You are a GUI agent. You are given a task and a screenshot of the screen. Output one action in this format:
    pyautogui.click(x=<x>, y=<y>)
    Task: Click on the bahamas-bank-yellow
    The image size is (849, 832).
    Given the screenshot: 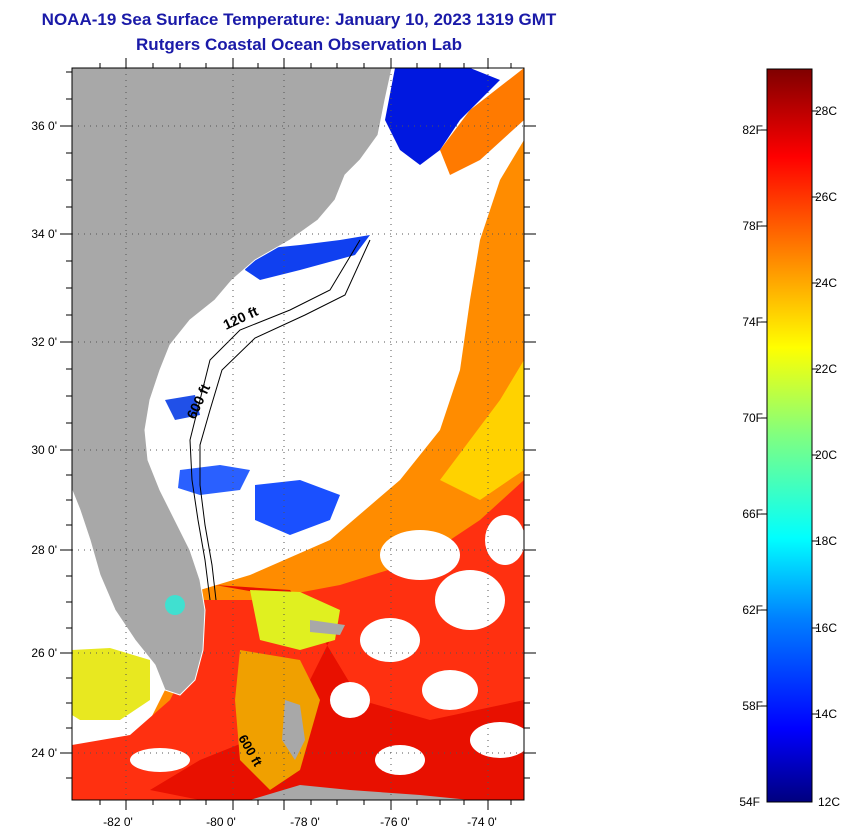 What is the action you would take?
    pyautogui.click(x=295, y=620)
    